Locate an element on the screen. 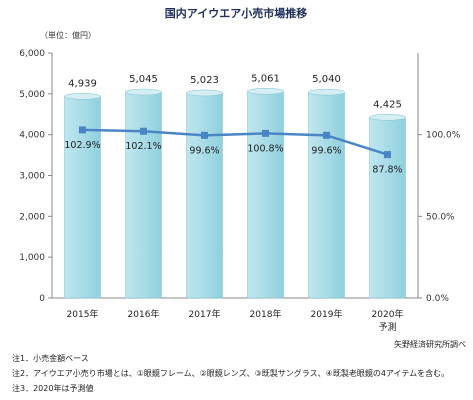 Image resolution: width=473 pixels, height=400 pixels. x-category-label: 2019年 is located at coordinates (327, 314).